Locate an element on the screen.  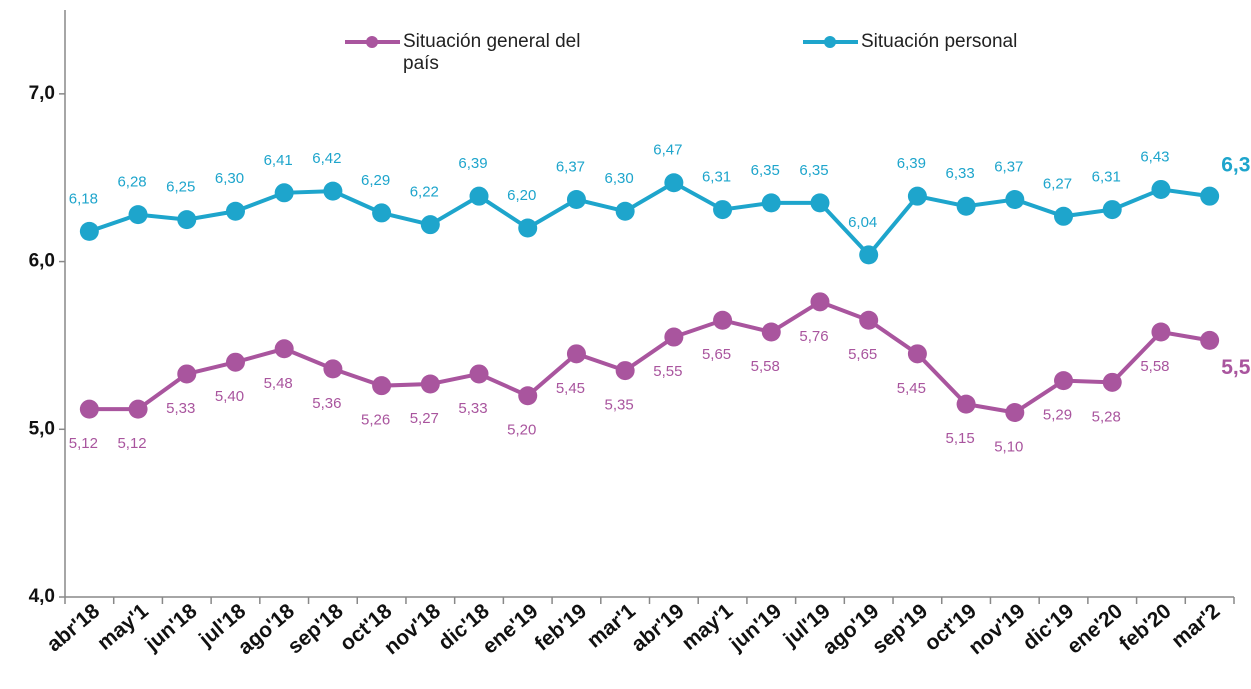
x-tick-label: nov'19 is located at coordinates (996, 629).